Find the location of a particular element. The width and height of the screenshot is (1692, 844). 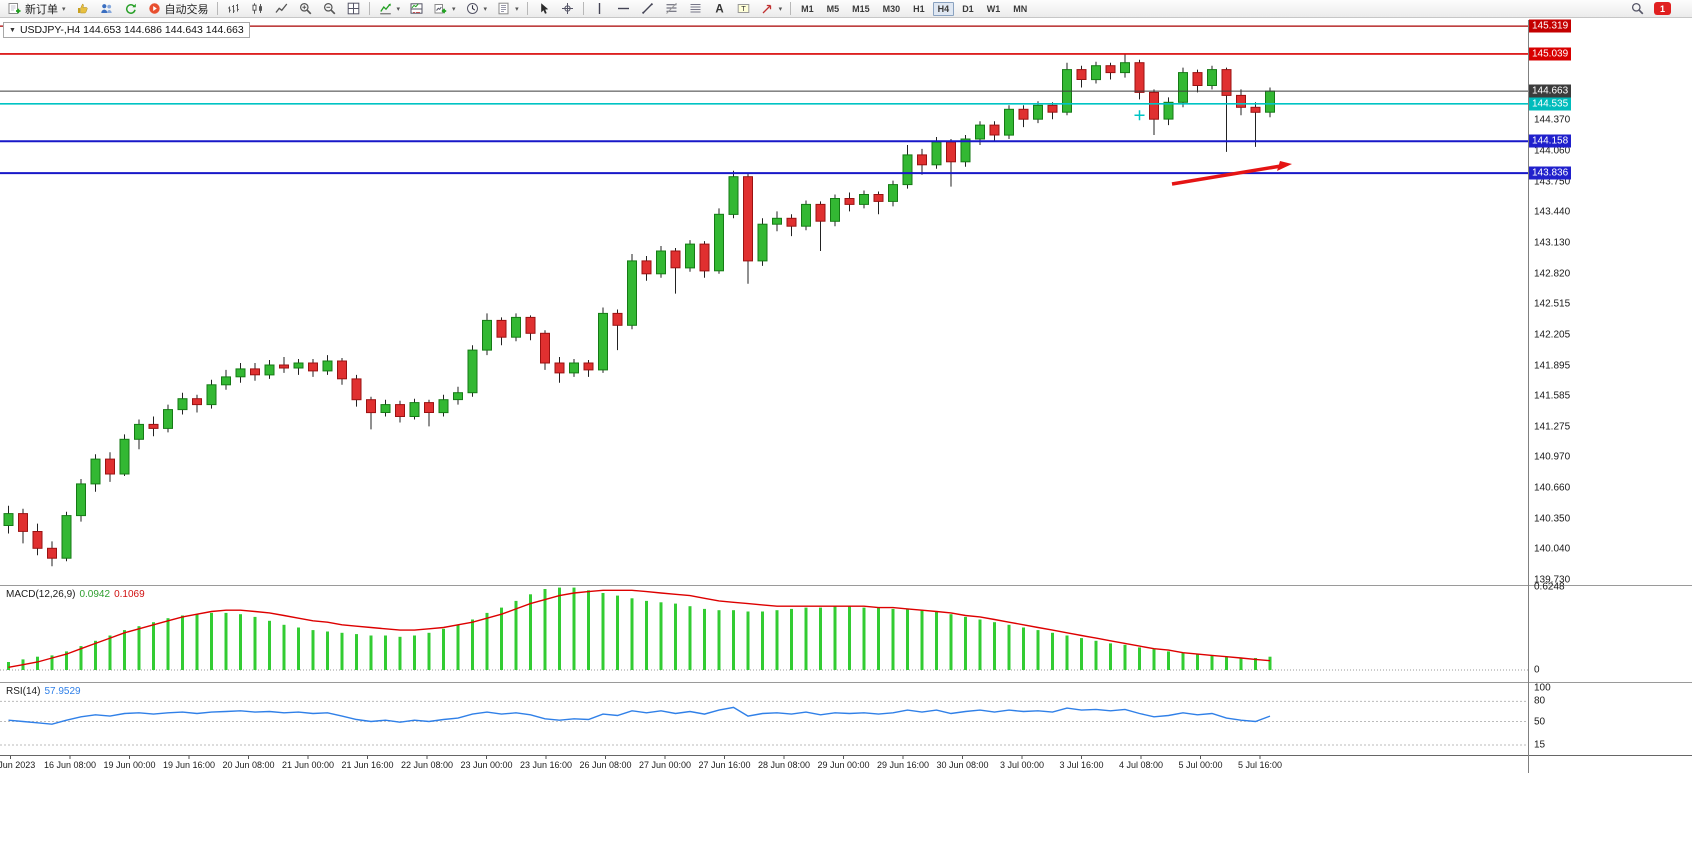

text-icon: A is located at coordinates (719, 9).